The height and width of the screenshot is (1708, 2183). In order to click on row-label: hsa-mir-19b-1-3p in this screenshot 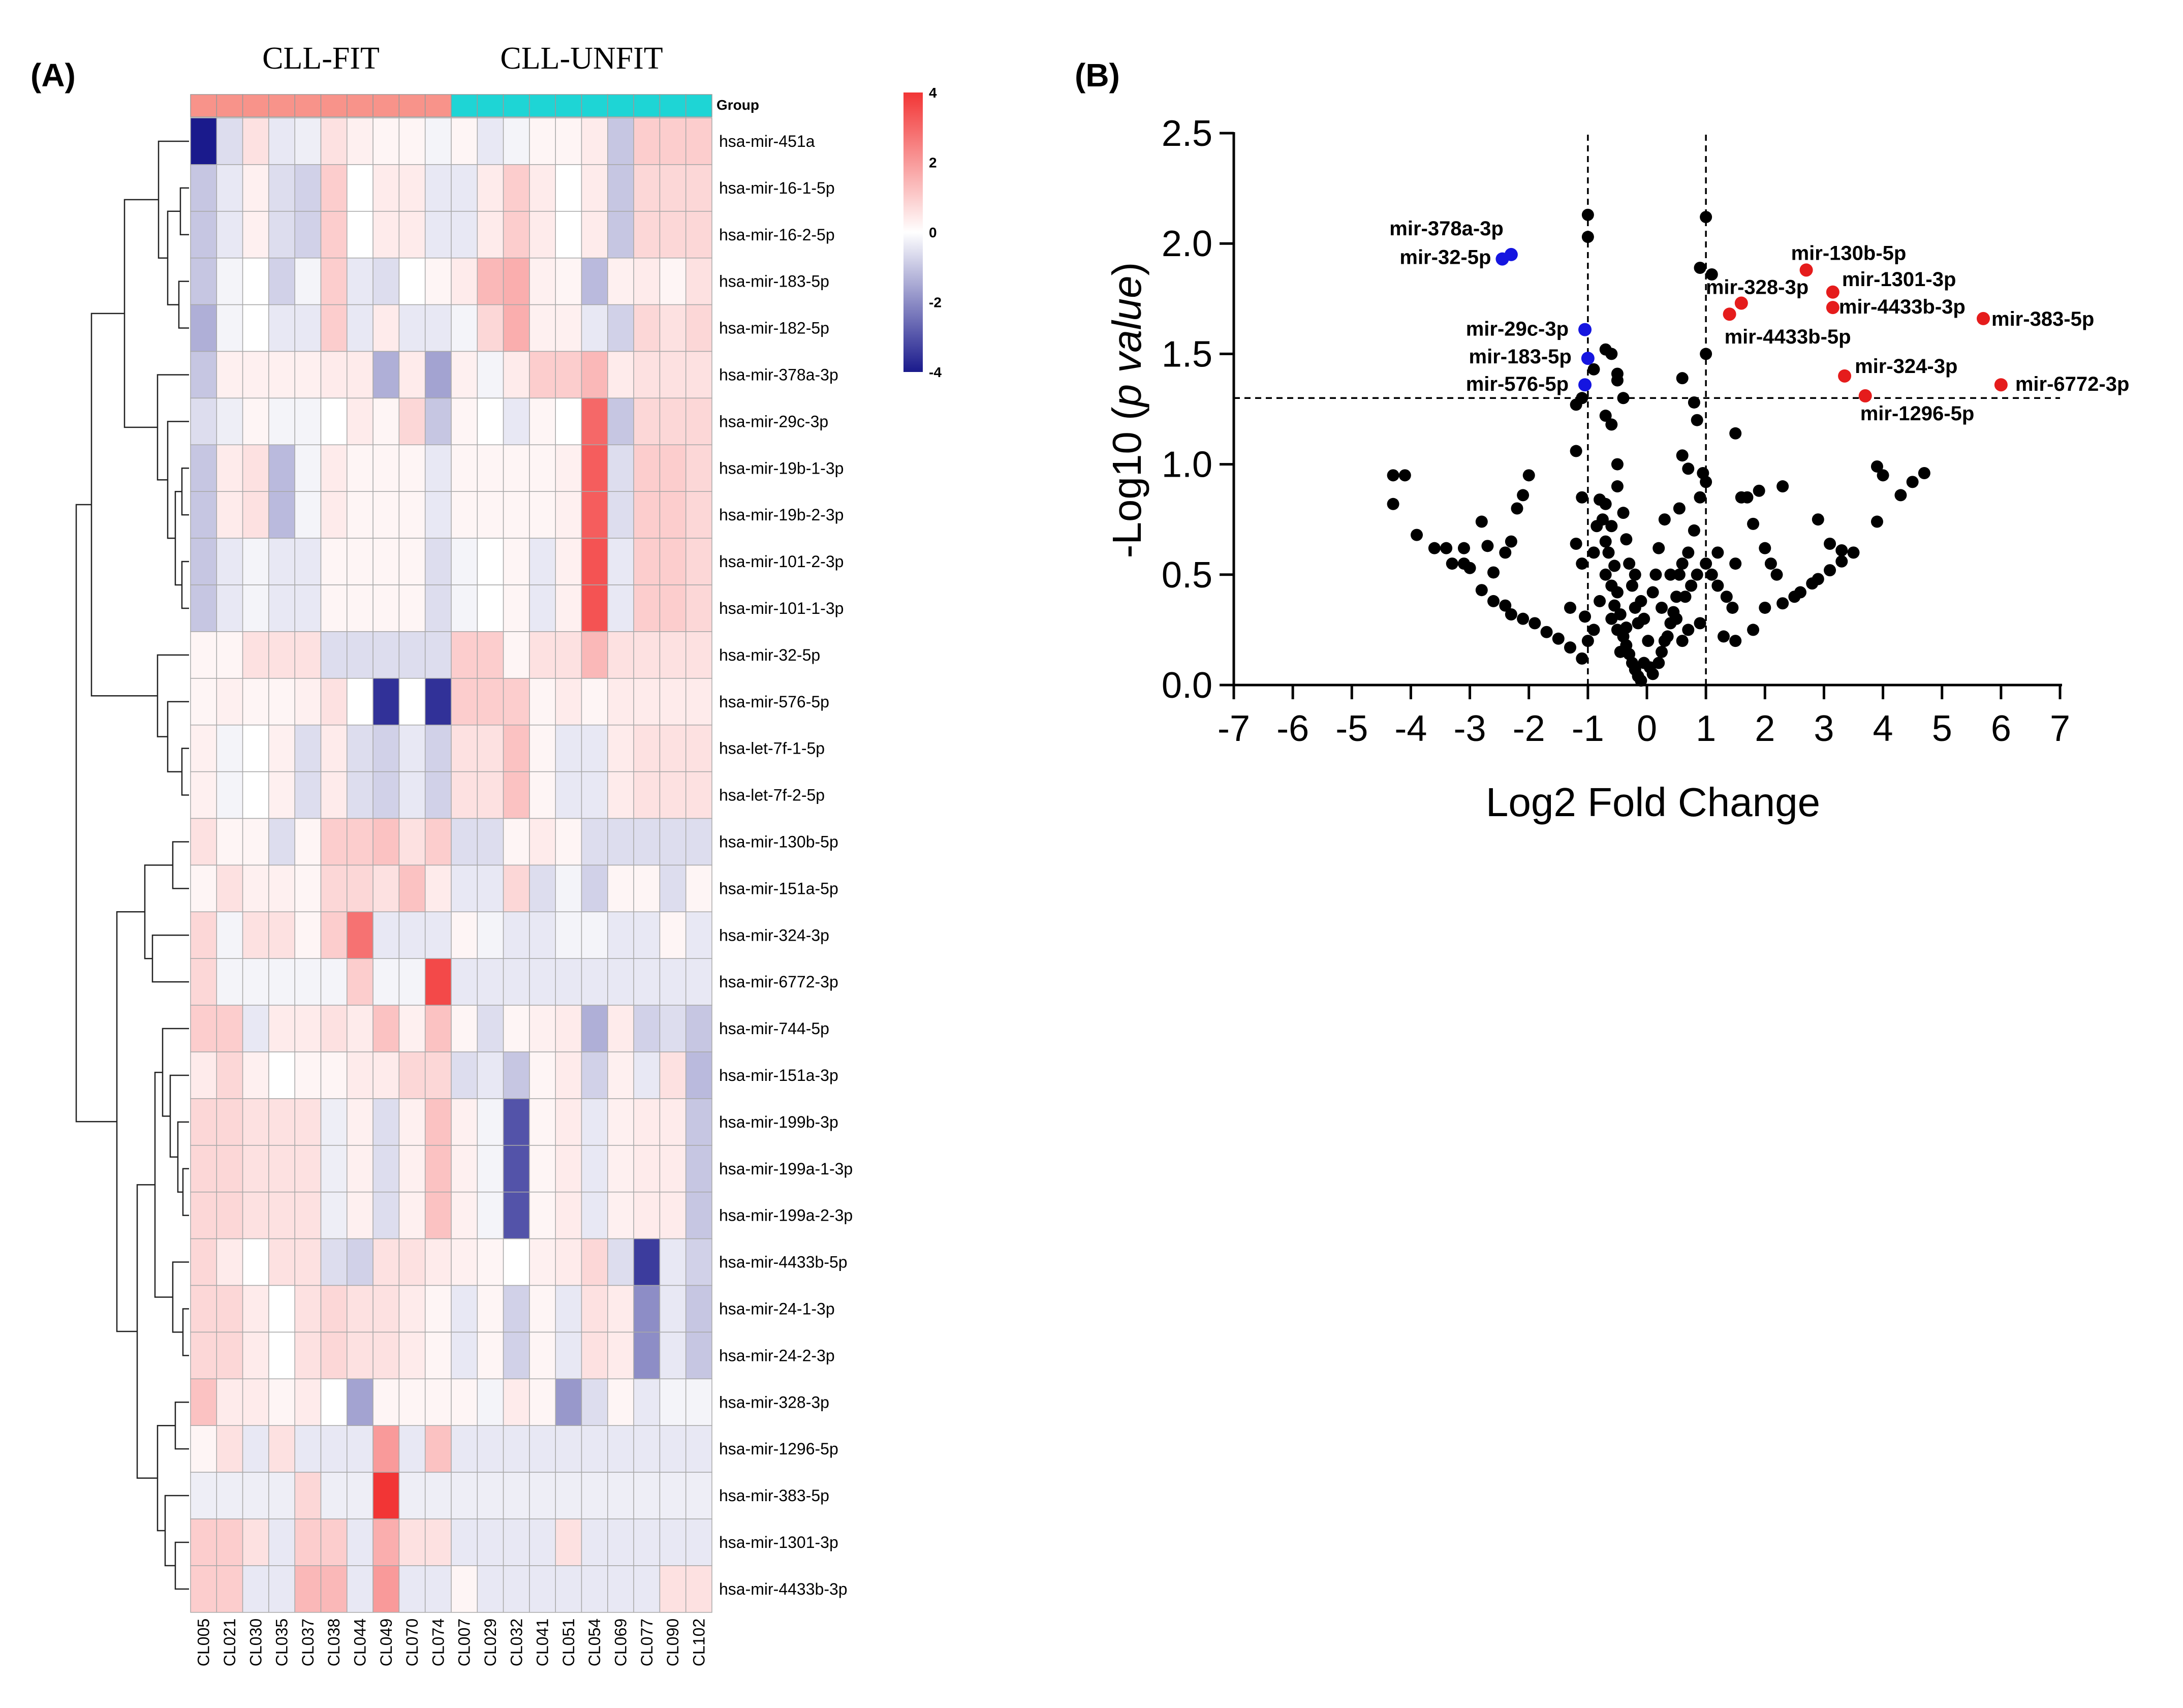, I will do `click(781, 468)`.